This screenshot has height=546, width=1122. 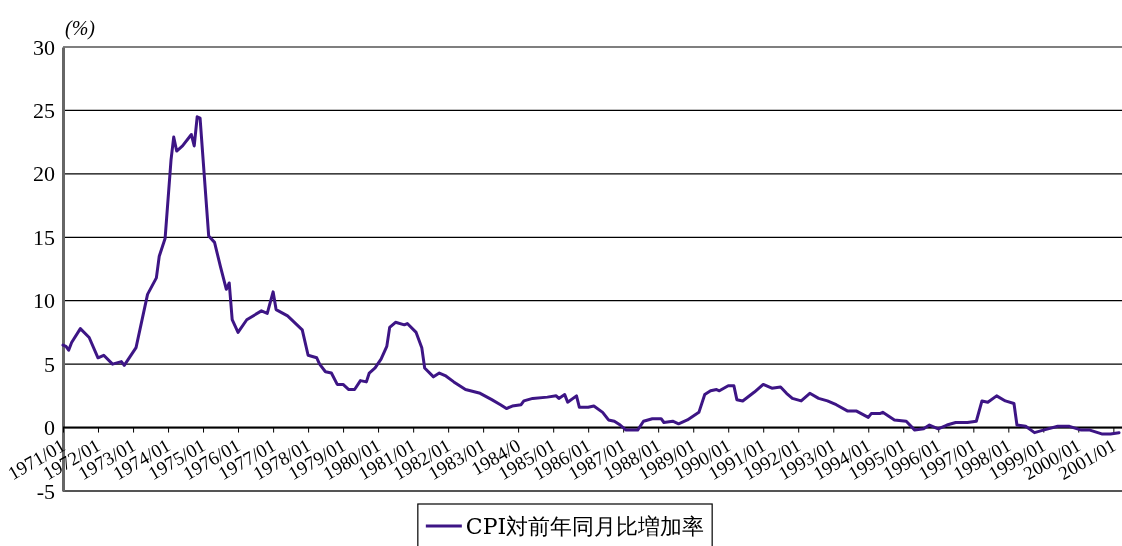 What do you see at coordinates (49, 364) in the screenshot?
I see `y-tick-label: 5` at bounding box center [49, 364].